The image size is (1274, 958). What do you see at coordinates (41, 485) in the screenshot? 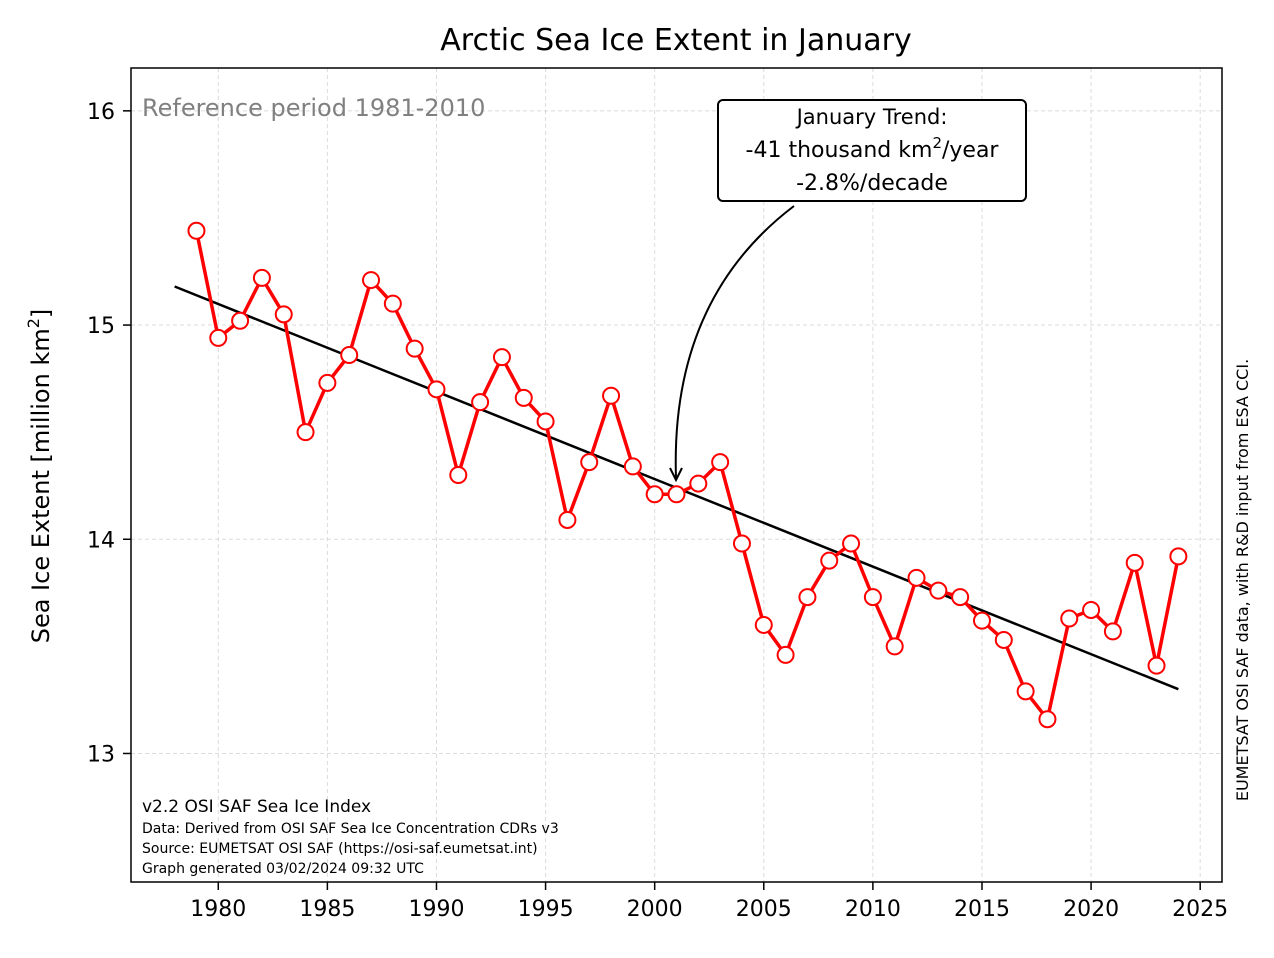
I see `y-axis-label-main: Sea Ice Extent [million km` at bounding box center [41, 485].